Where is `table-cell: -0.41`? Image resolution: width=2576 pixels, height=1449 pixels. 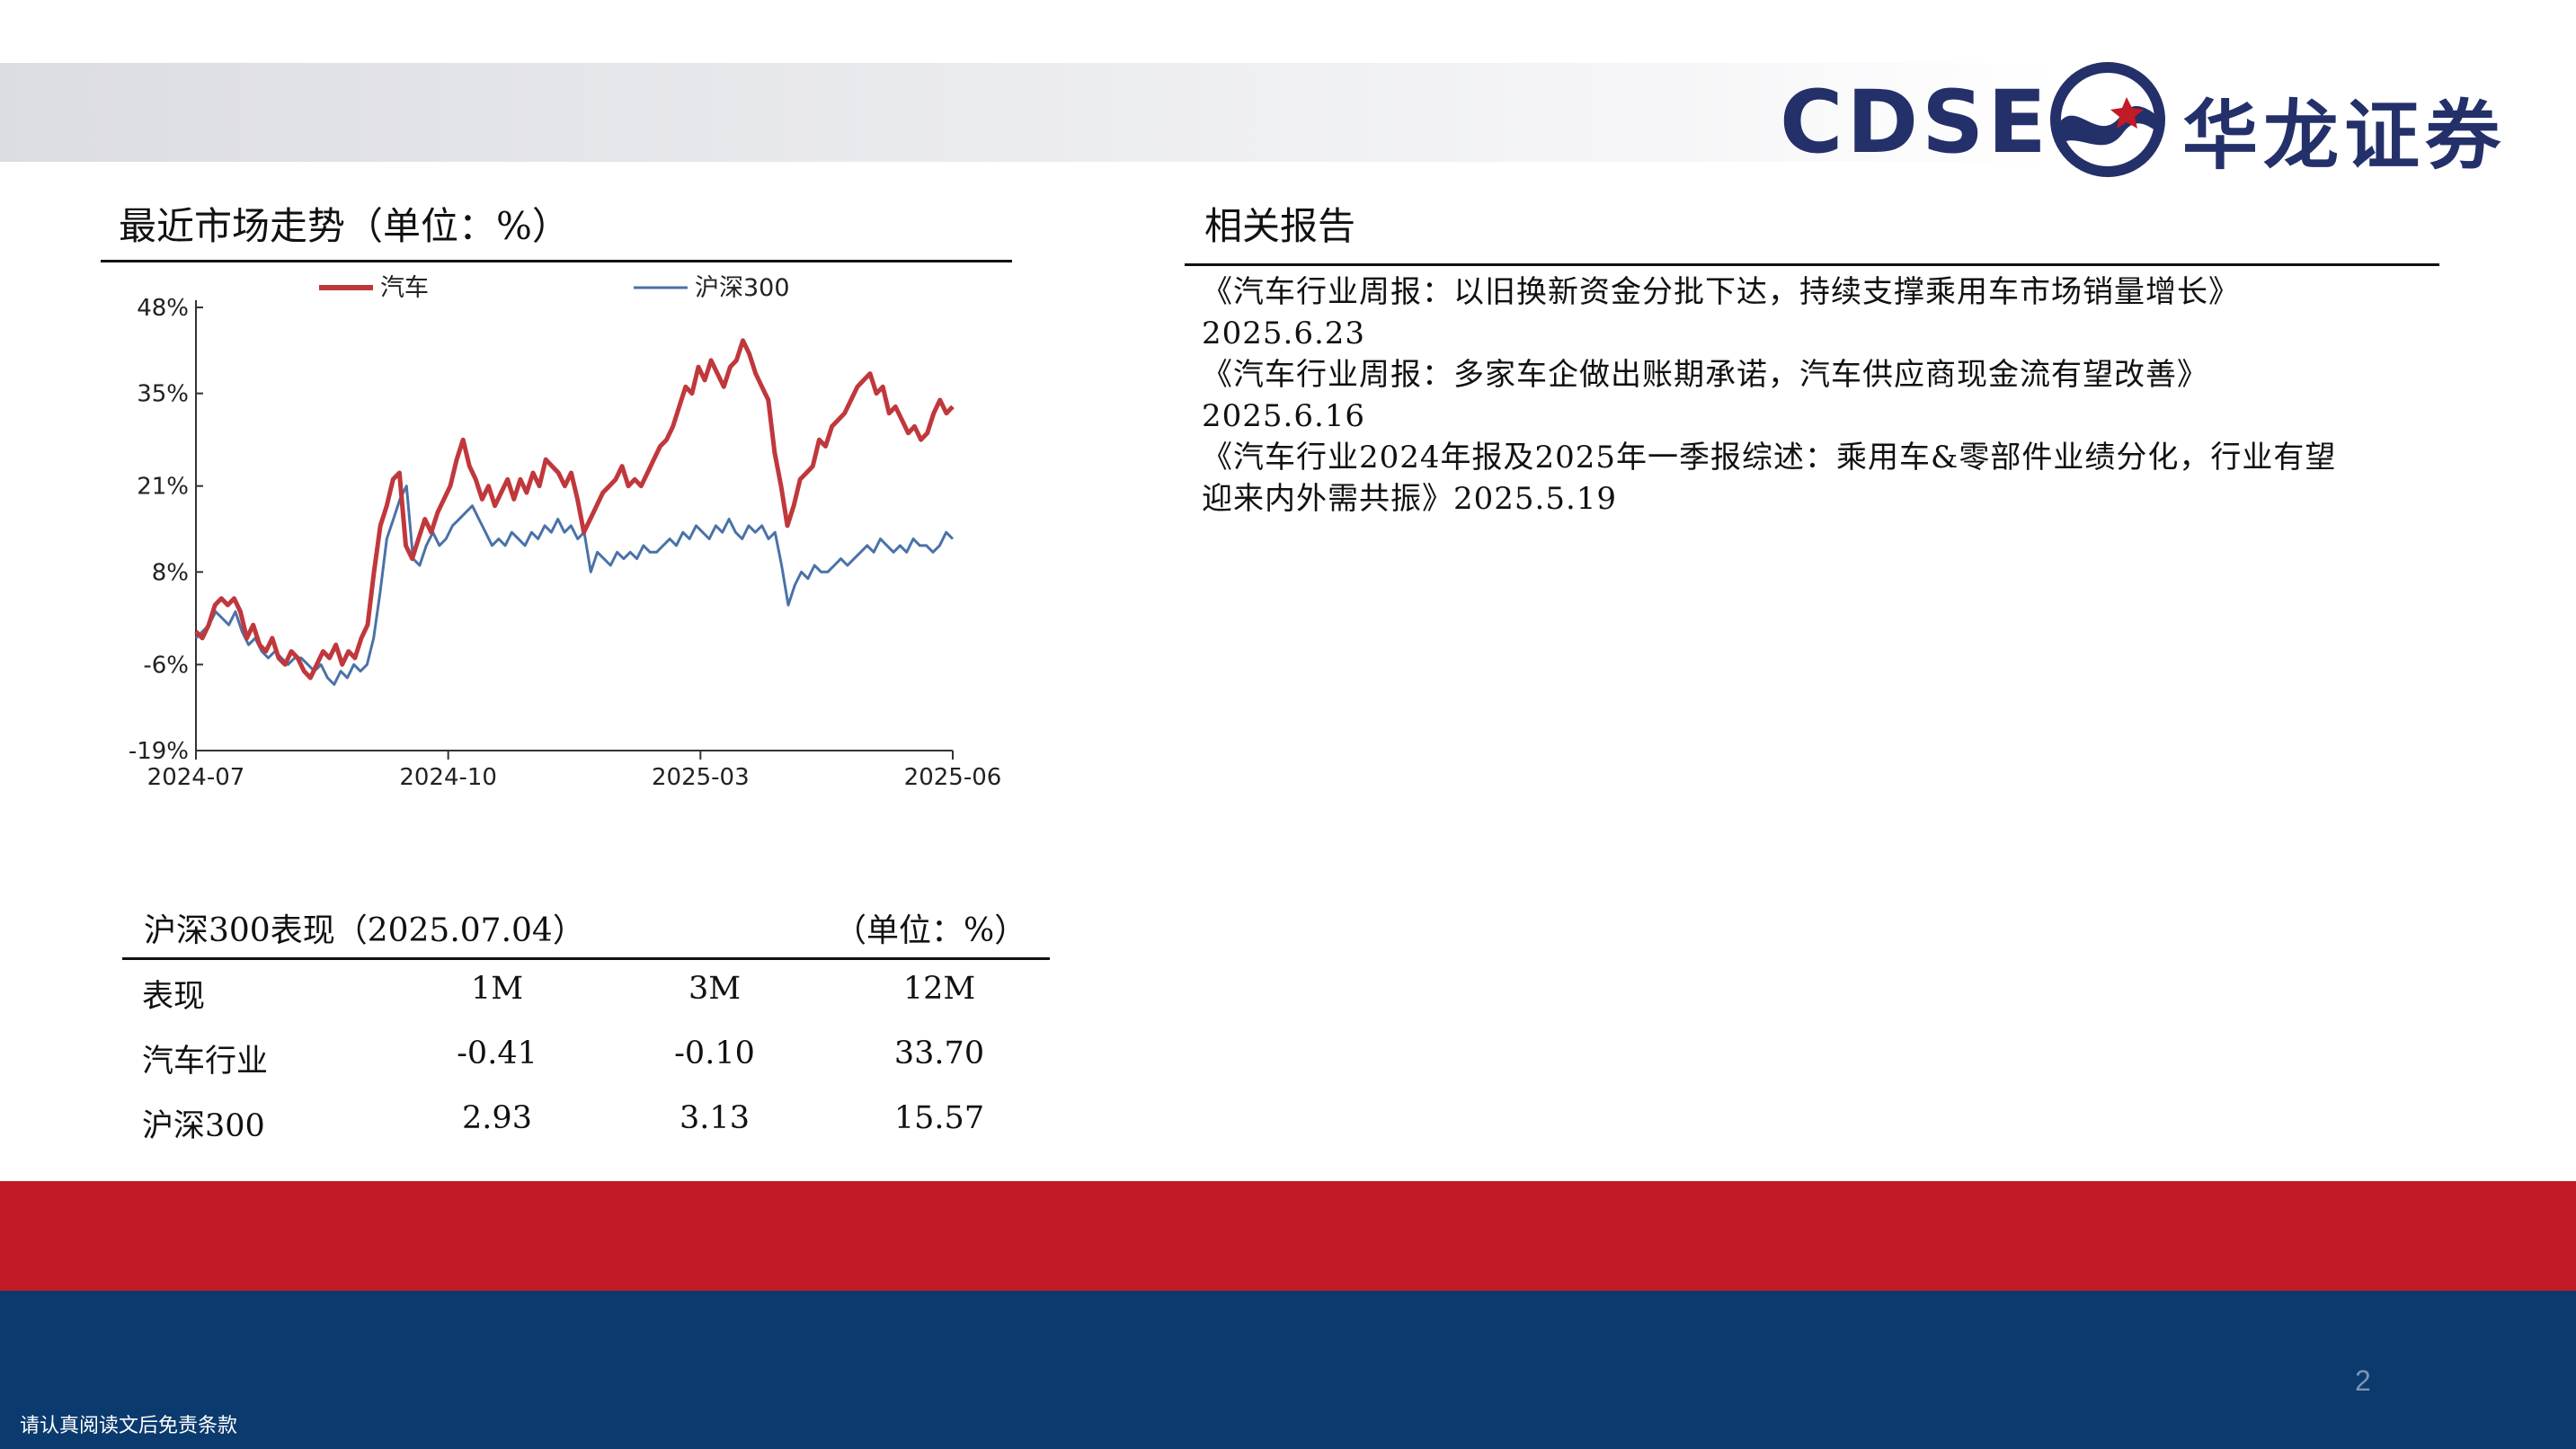
table-cell: -0.41 is located at coordinates (497, 1053).